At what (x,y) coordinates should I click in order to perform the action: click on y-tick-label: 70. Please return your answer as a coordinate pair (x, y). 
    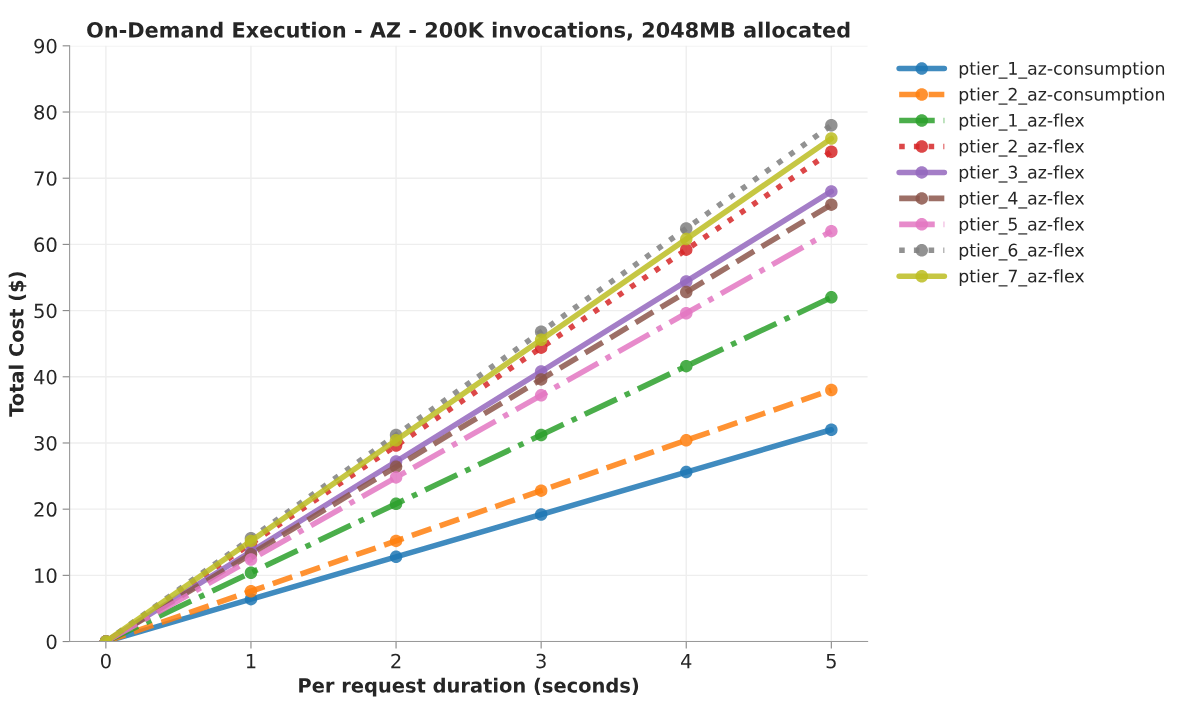
    Looking at the image, I should click on (45, 178).